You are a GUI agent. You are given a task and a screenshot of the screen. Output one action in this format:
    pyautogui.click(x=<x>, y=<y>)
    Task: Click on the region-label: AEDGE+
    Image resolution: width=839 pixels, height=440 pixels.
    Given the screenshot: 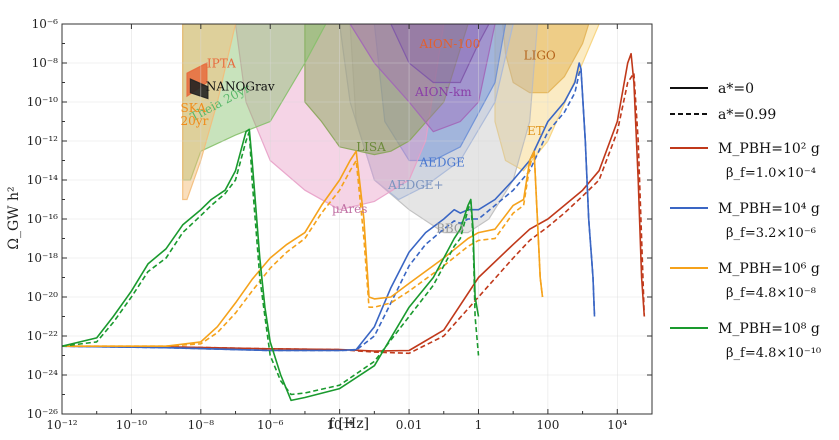 What is the action you would take?
    pyautogui.click(x=415, y=185)
    